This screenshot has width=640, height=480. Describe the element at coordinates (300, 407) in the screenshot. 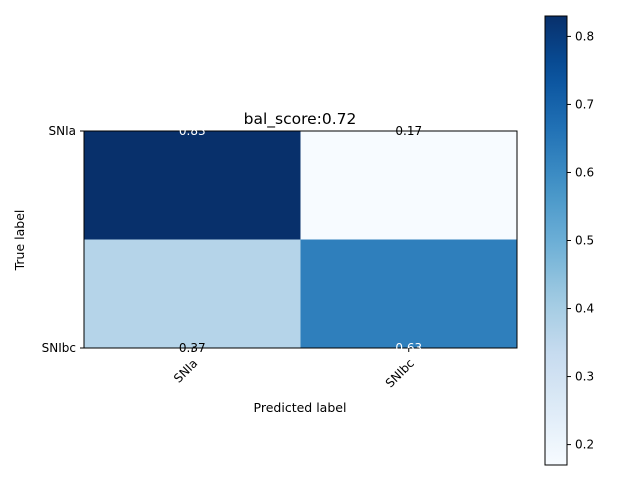

I see `x-axis-label: Predicted label` at that location.